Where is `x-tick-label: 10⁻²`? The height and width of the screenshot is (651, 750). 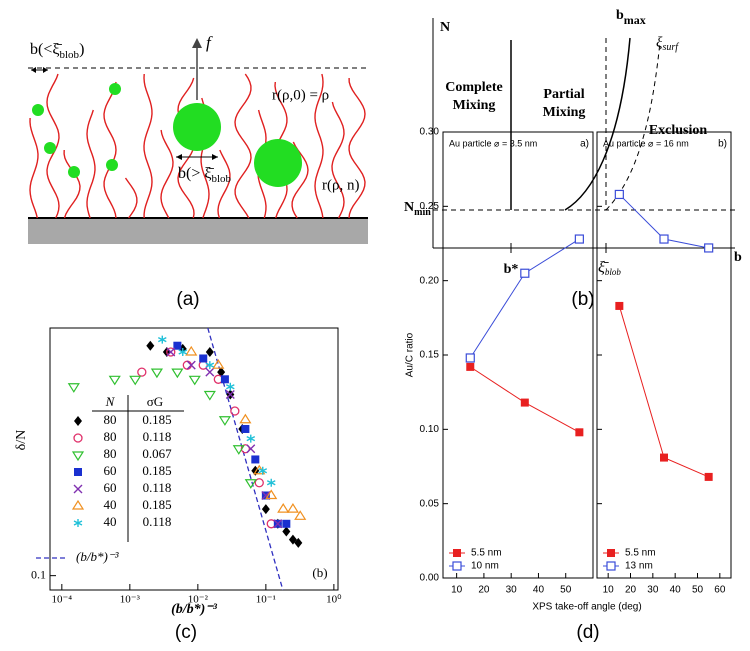 x-tick-label: 10⁻² is located at coordinates (198, 600).